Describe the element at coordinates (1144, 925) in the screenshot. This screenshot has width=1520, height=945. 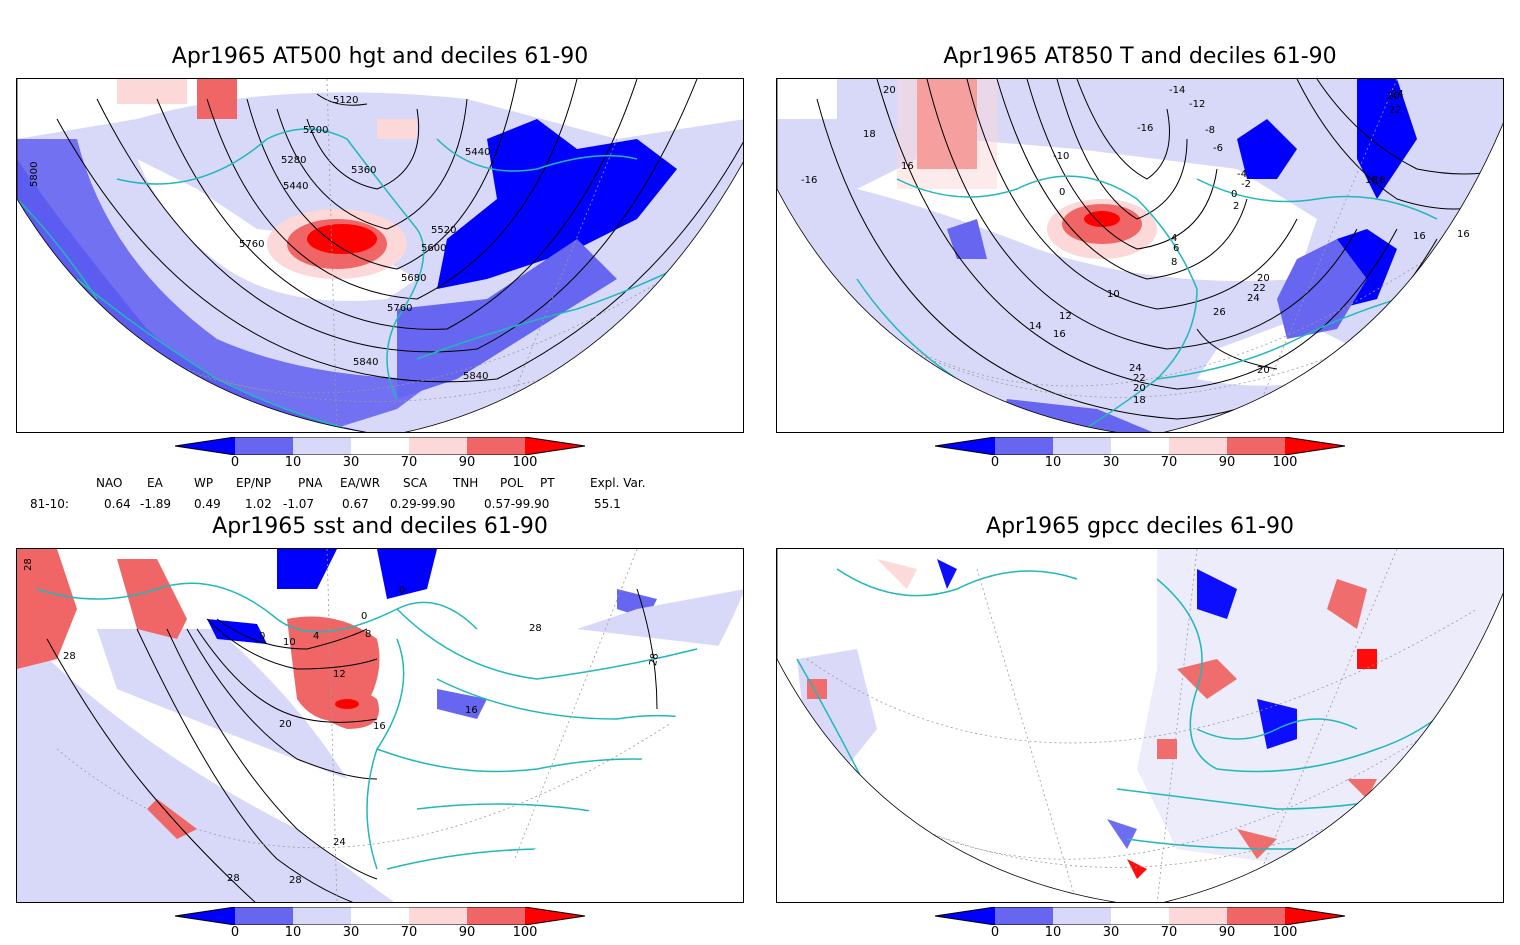
I see `colorbar-4: 0 10 30 70 90 100` at that location.